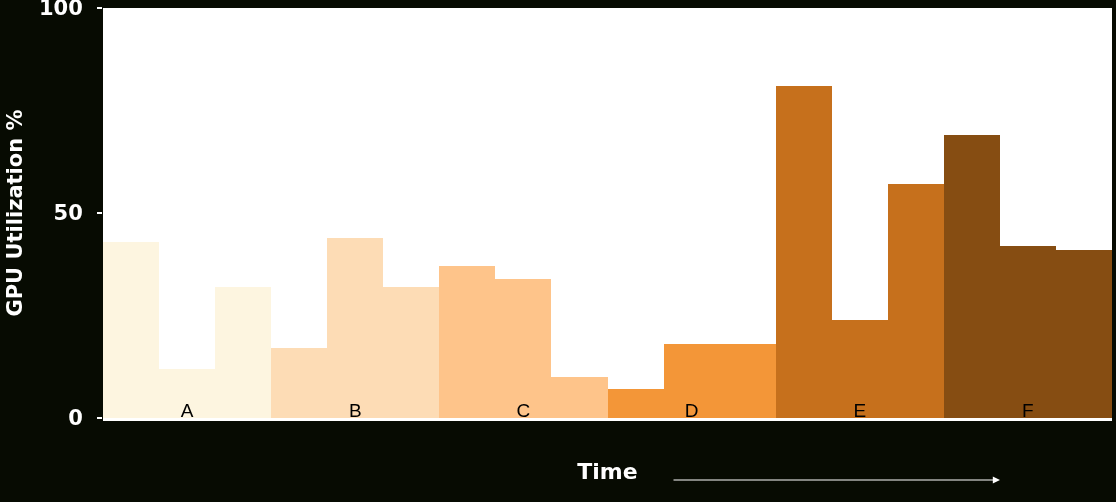  Describe the element at coordinates (15, 213) in the screenshot. I see `y-axis-title: GPU Utilization %` at that location.